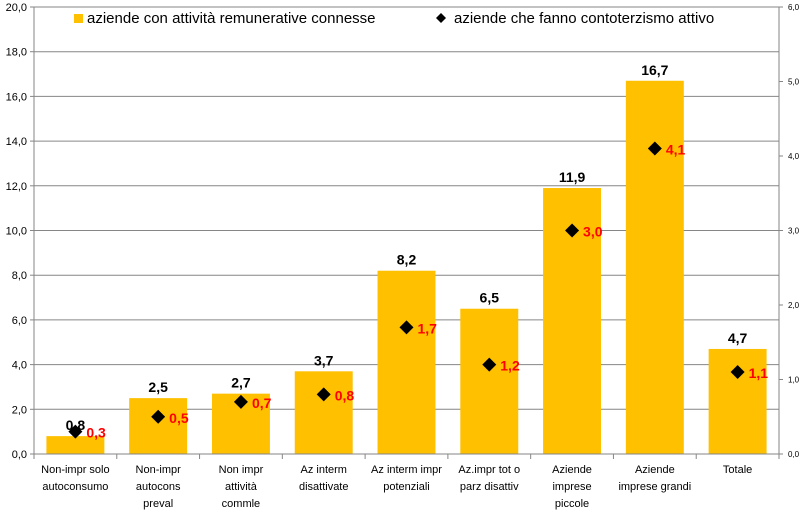 Image resolution: width=803 pixels, height=518 pixels. I want to click on bar-value-label: 11,9, so click(572, 177).